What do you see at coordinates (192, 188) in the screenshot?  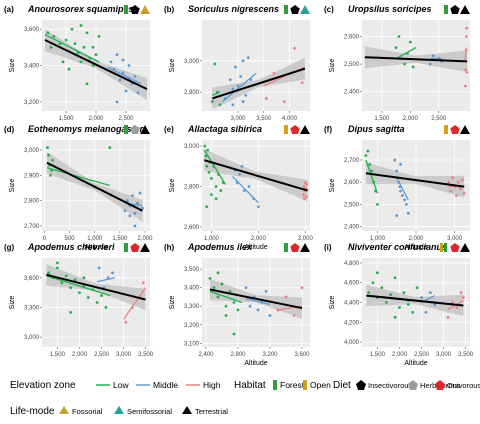 I see `y-tick-label: 2,800` at bounding box center [192, 188].